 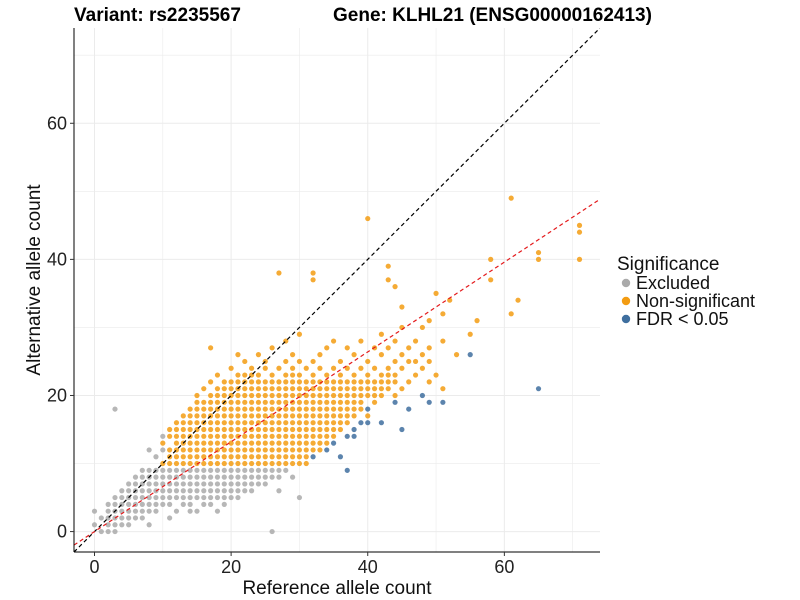 What do you see at coordinates (682, 319) in the screenshot?
I see `legend-label-fdr-0-05: FDR < 0.05` at bounding box center [682, 319].